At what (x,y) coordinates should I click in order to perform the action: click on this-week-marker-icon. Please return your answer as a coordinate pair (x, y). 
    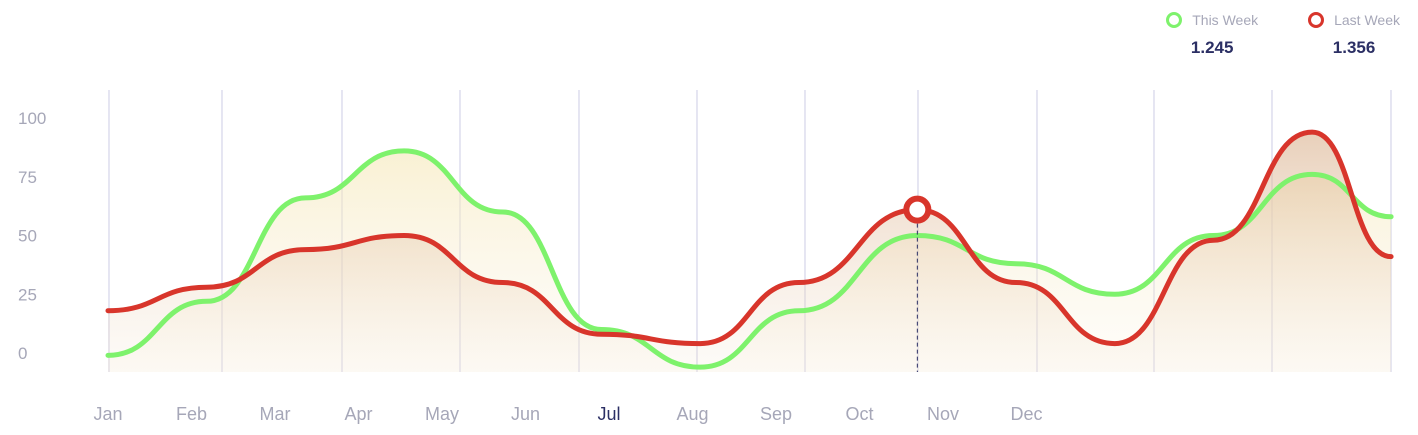
    Looking at the image, I should click on (1174, 20).